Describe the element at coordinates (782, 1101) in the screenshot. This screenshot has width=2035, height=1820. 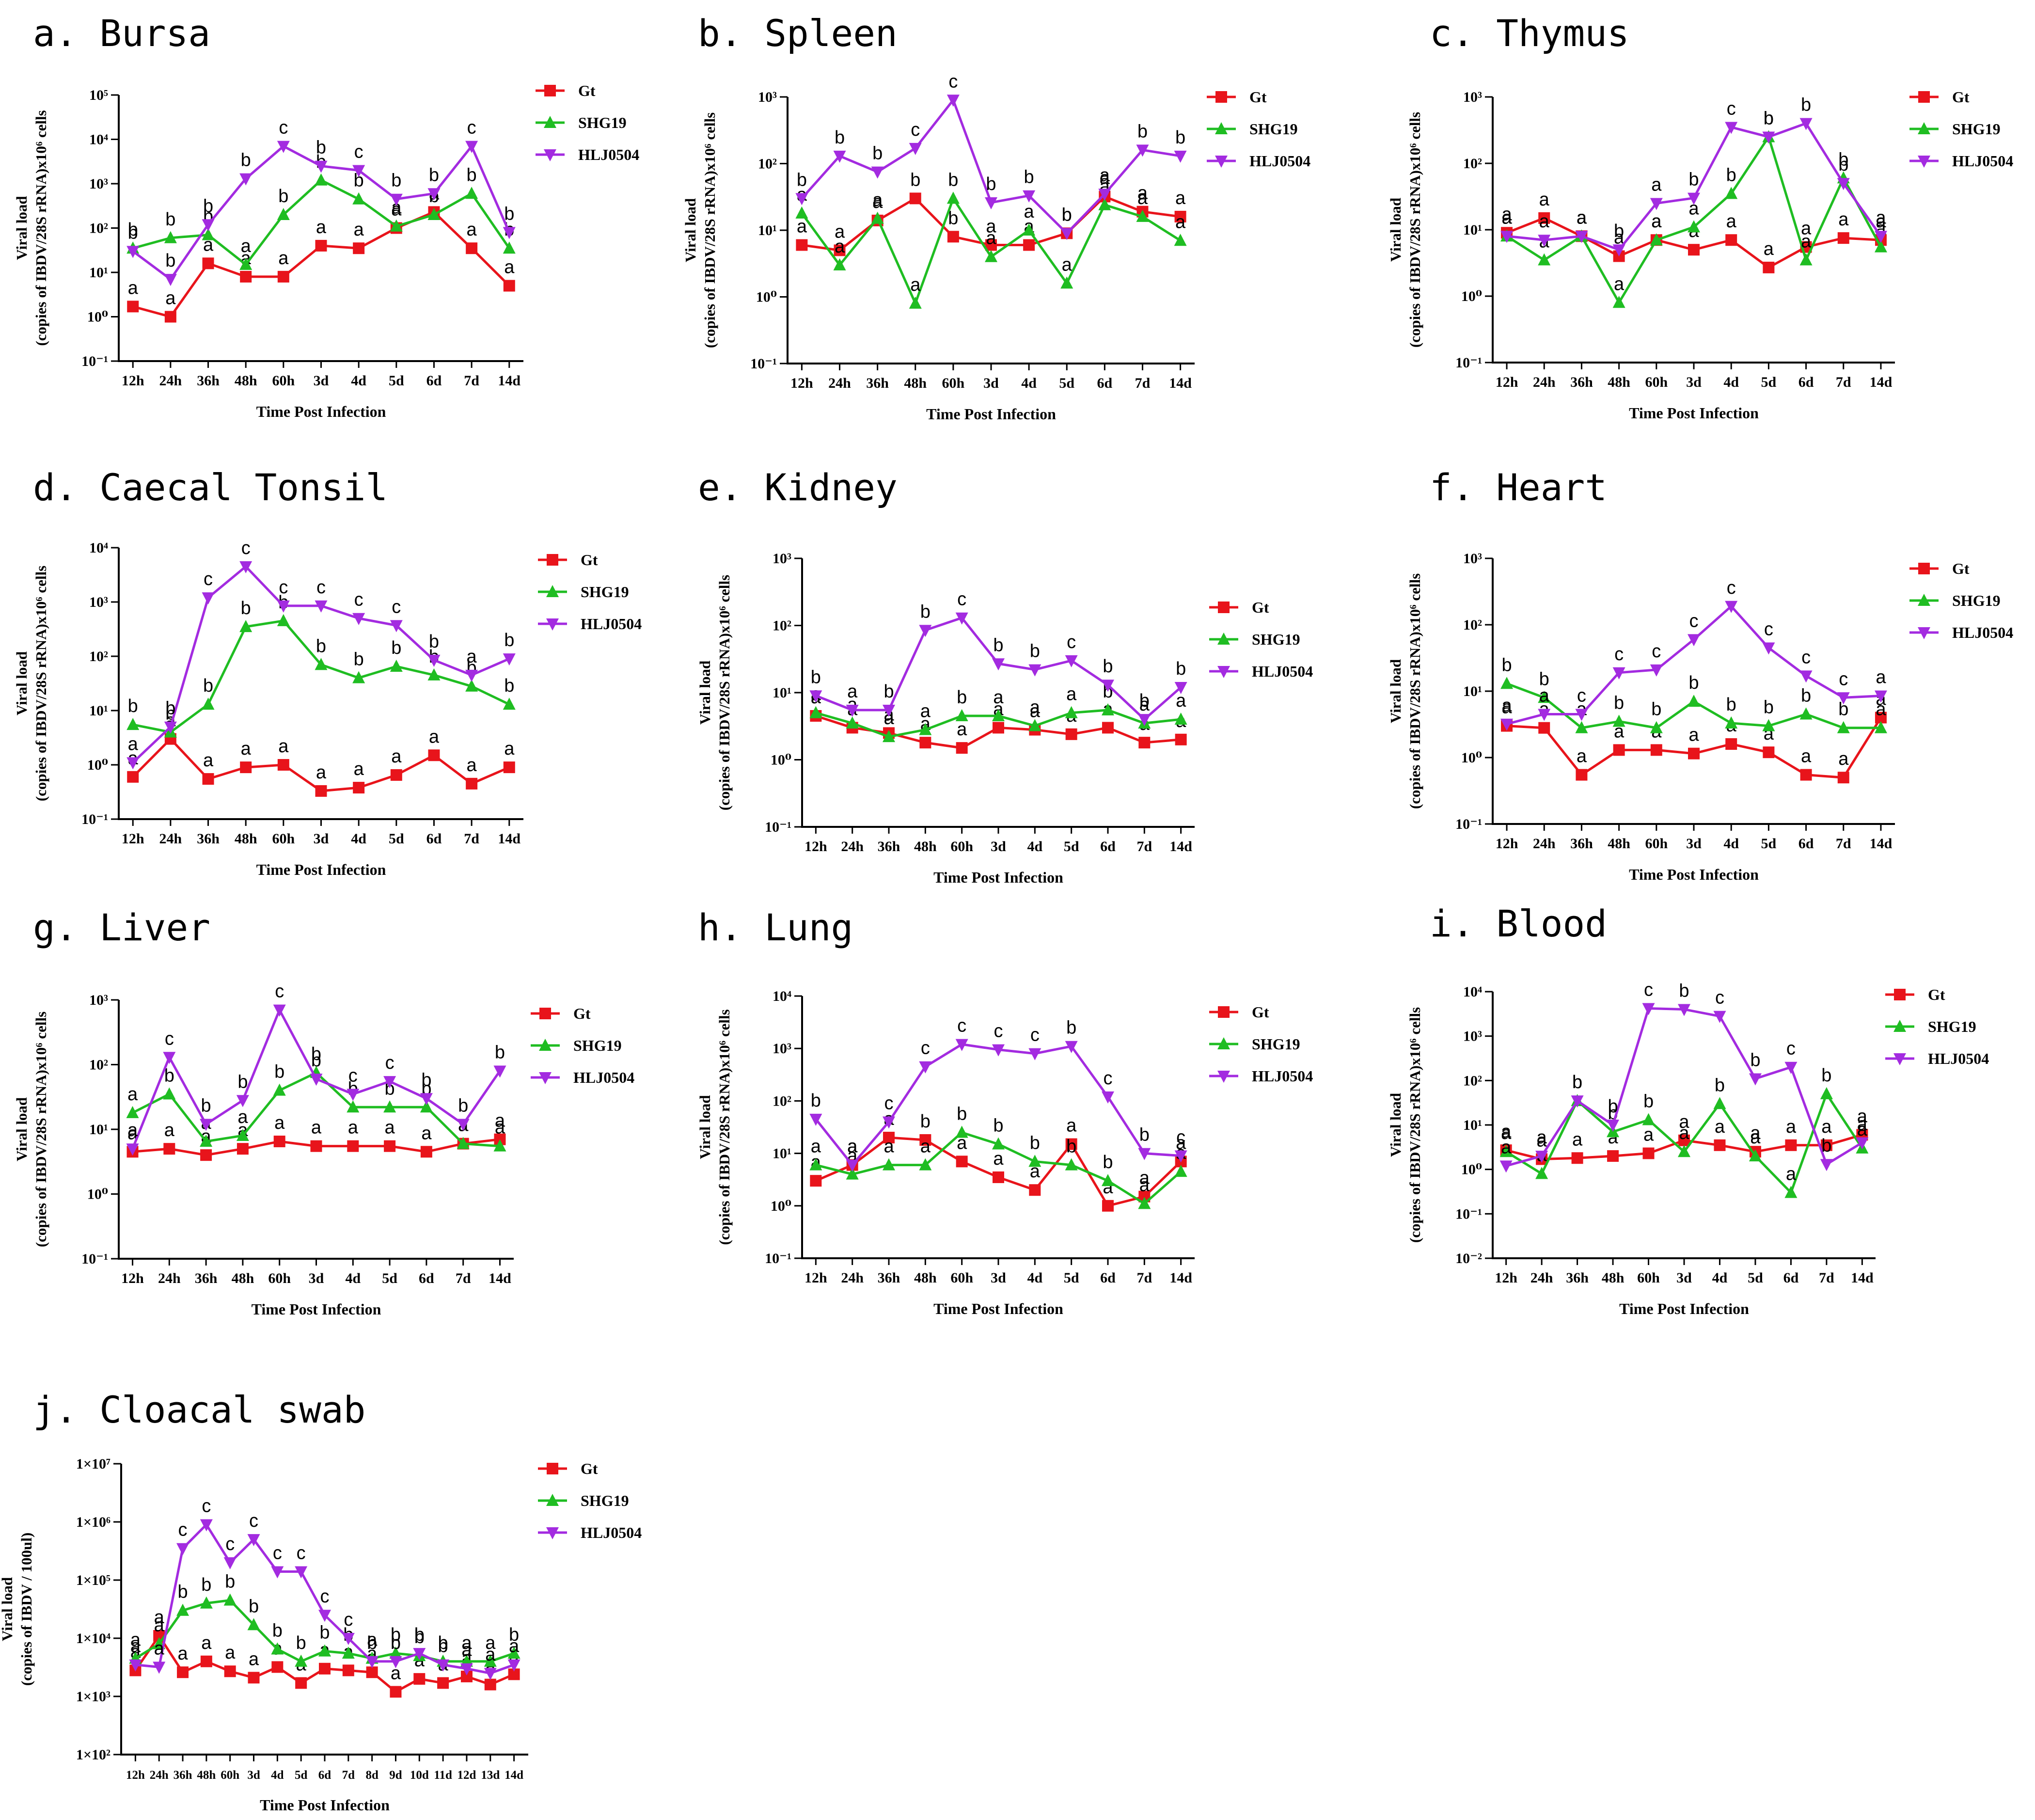
I see `y-tick-label: 10²` at that location.